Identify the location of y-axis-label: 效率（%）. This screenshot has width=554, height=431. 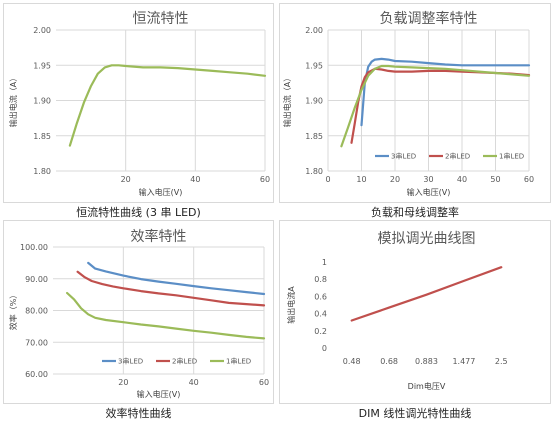
(13, 311).